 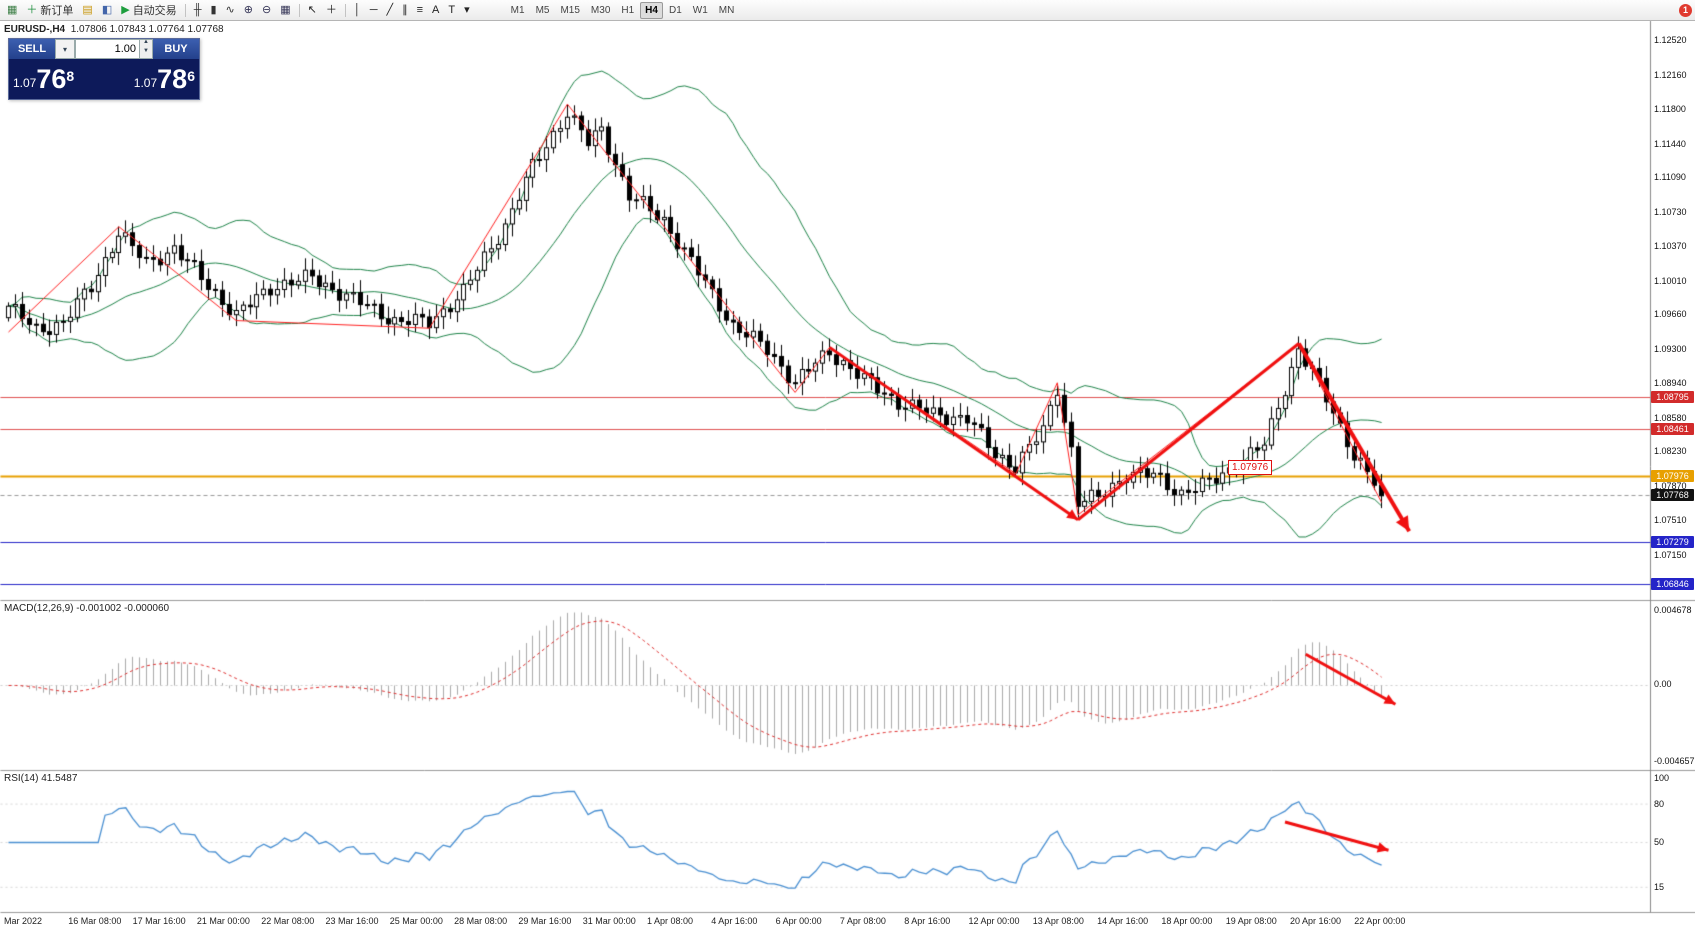 What do you see at coordinates (43, 79) in the screenshot?
I see `sell-price: 1.07 76 8` at bounding box center [43, 79].